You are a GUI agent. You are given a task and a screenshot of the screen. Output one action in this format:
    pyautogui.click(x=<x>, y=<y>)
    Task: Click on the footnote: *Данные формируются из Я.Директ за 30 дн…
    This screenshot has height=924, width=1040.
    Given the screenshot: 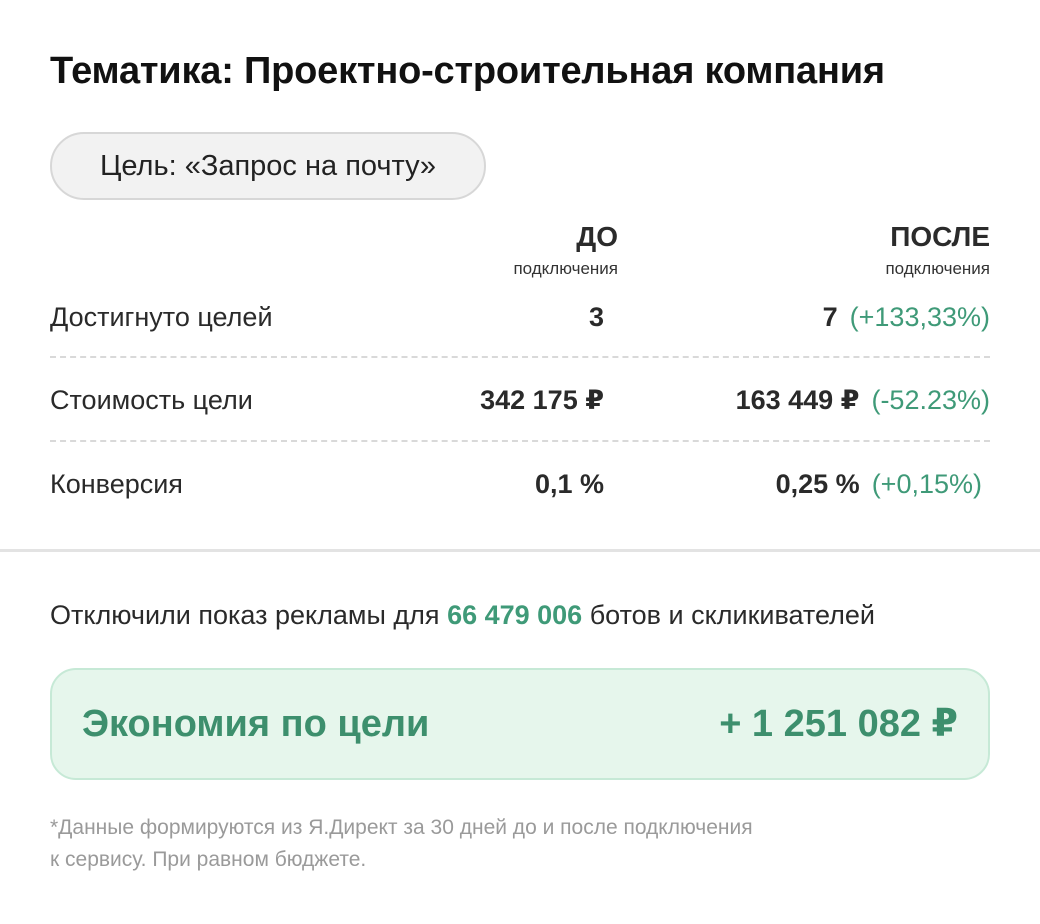 What is the action you would take?
    pyautogui.click(x=401, y=844)
    